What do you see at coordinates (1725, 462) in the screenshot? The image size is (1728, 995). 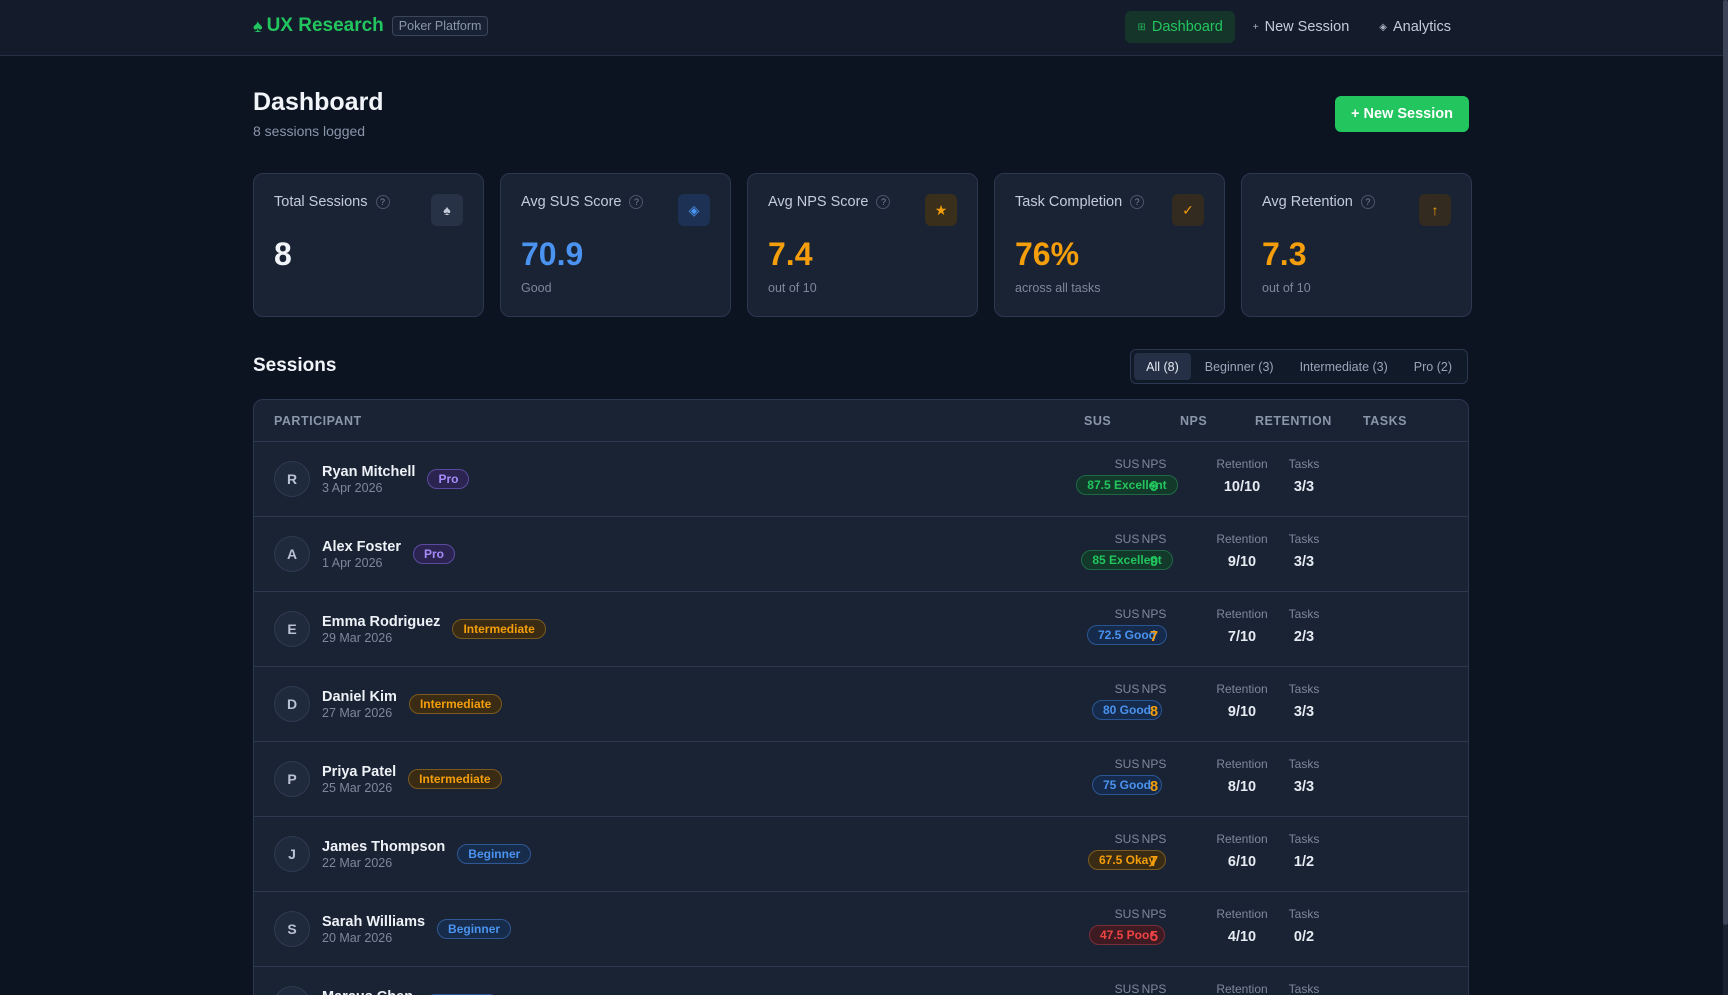 I see `scrollbar-thumb` at bounding box center [1725, 462].